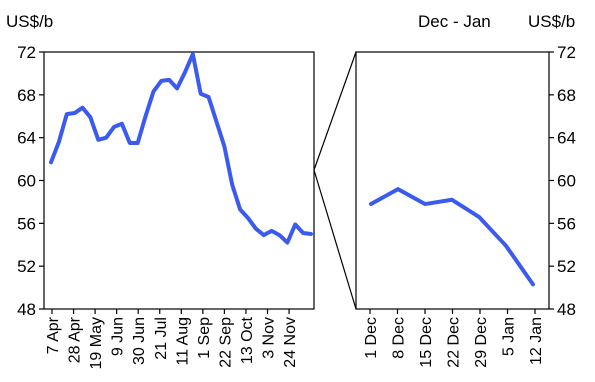  What do you see at coordinates (161, 338) in the screenshot?
I see `x-tick-label: 21 Jul` at bounding box center [161, 338].